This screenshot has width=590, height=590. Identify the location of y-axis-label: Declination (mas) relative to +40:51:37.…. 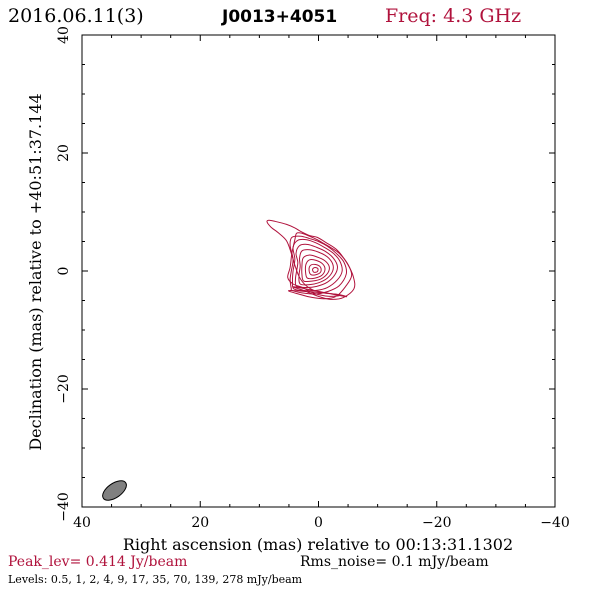
(35, 271).